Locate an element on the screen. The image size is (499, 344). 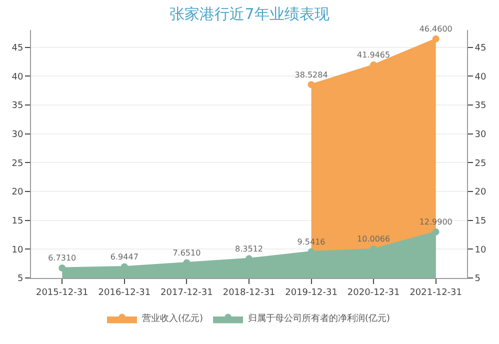
y-tick-label: 40 is located at coordinates (18, 77).